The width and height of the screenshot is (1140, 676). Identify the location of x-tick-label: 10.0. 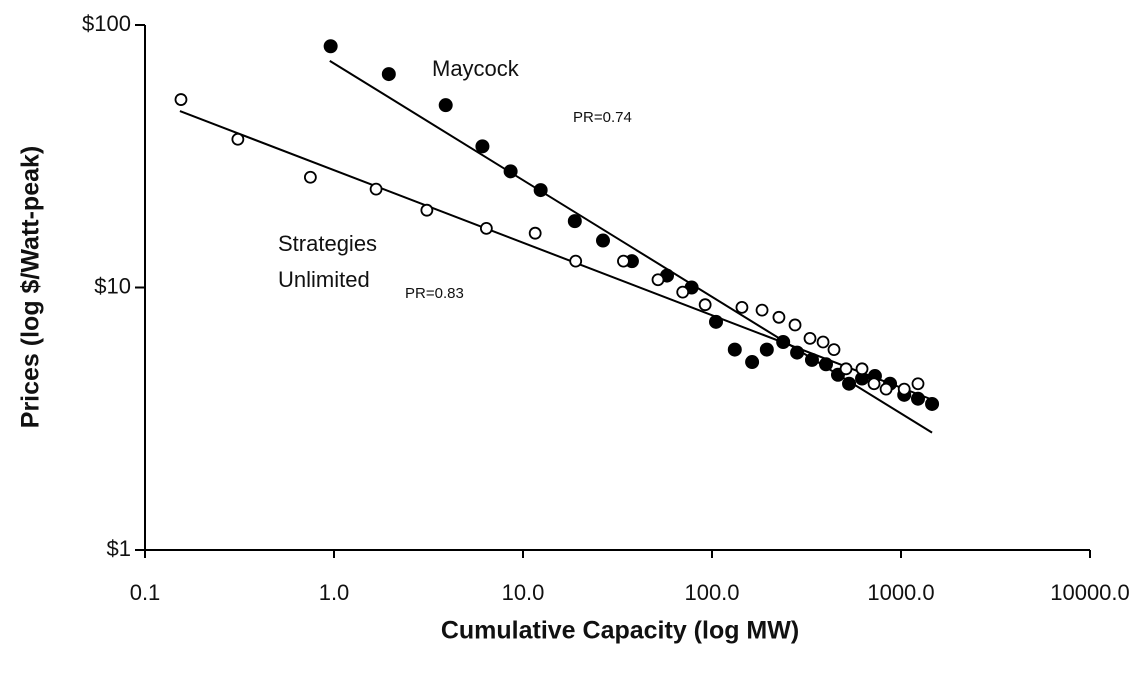
(523, 592).